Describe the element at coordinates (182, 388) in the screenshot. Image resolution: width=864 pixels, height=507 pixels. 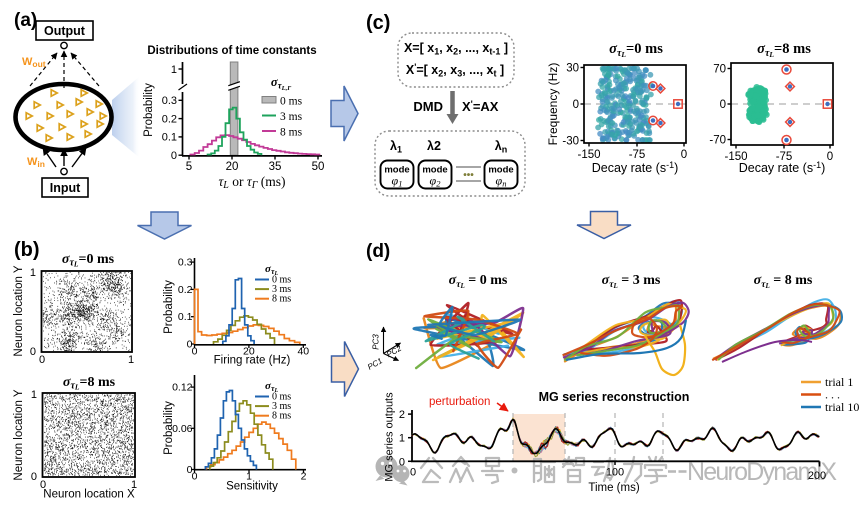
I see `svg-text: 0.12` at that location.